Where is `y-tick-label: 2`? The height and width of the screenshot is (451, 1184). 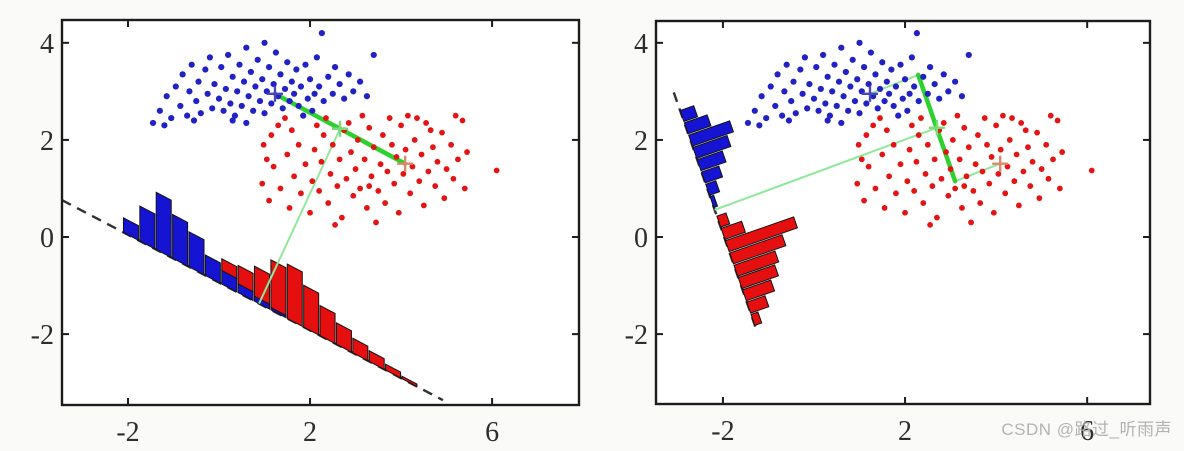 y-tick-label: 2 is located at coordinates (641, 141).